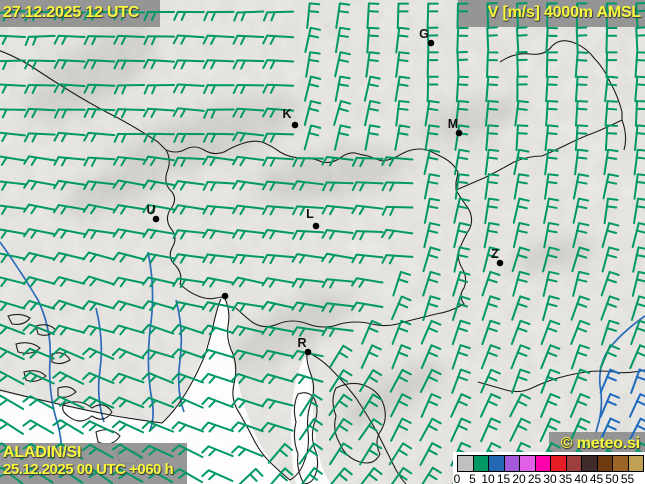 This screenshot has width=645, height=484. What do you see at coordinates (156, 219) in the screenshot?
I see `city-dot-U` at bounding box center [156, 219].